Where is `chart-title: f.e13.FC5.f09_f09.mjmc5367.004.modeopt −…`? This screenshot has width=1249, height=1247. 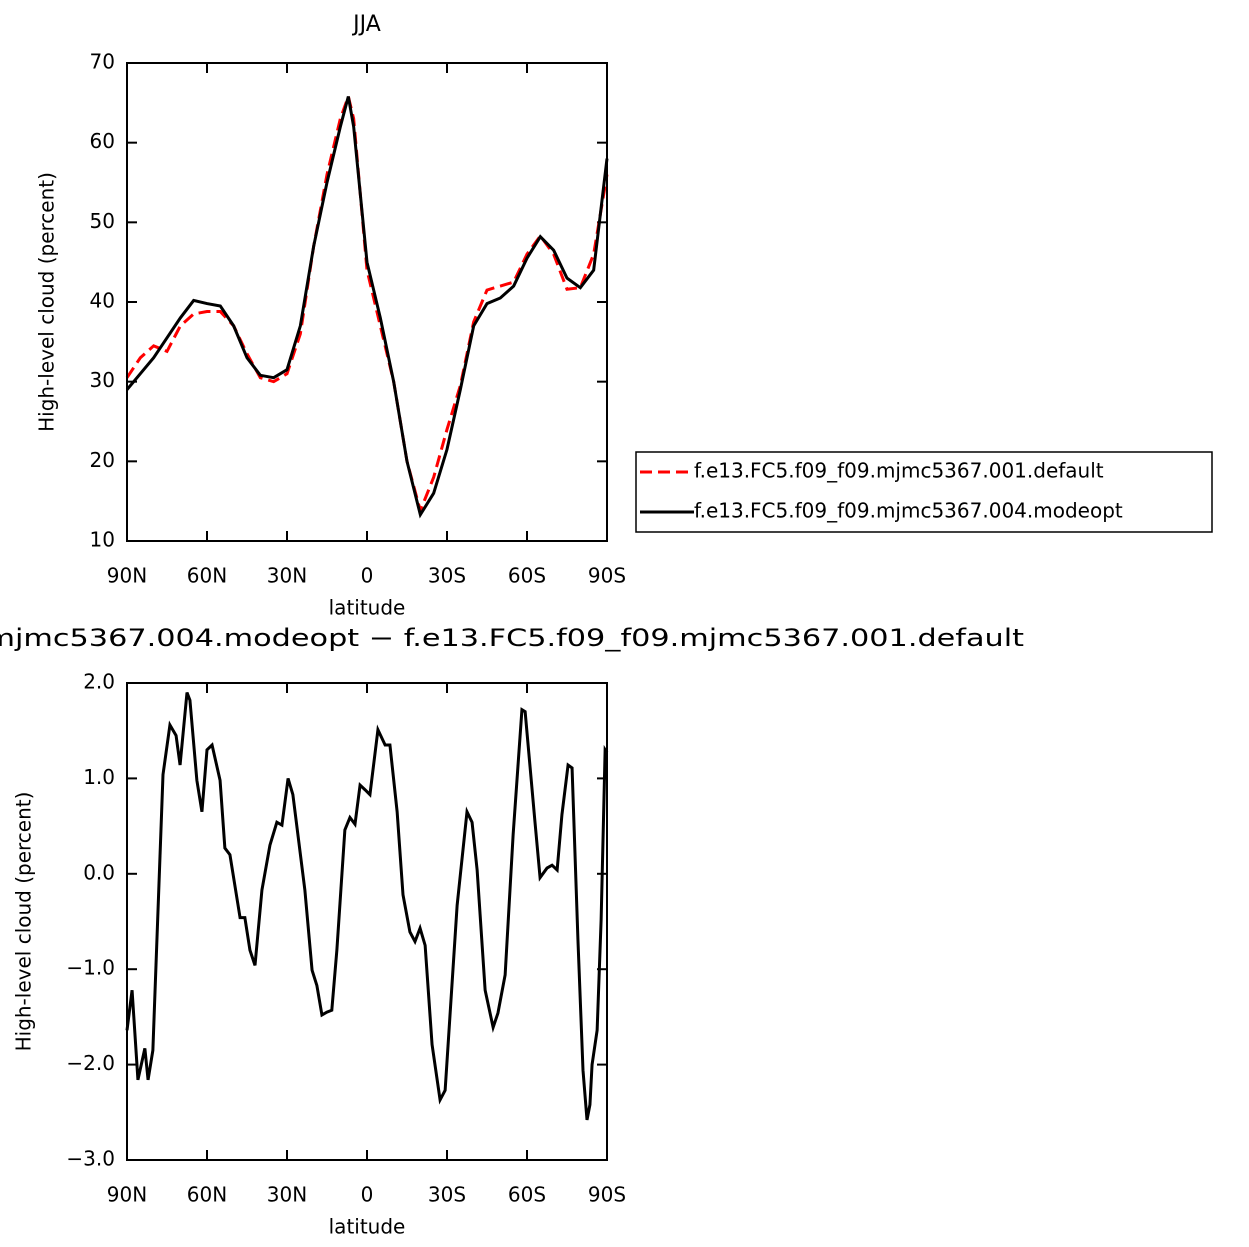 chart-title: f.e13.FC5.f09_f09.mjmc5367.004.modeopt −… is located at coordinates (512, 638).